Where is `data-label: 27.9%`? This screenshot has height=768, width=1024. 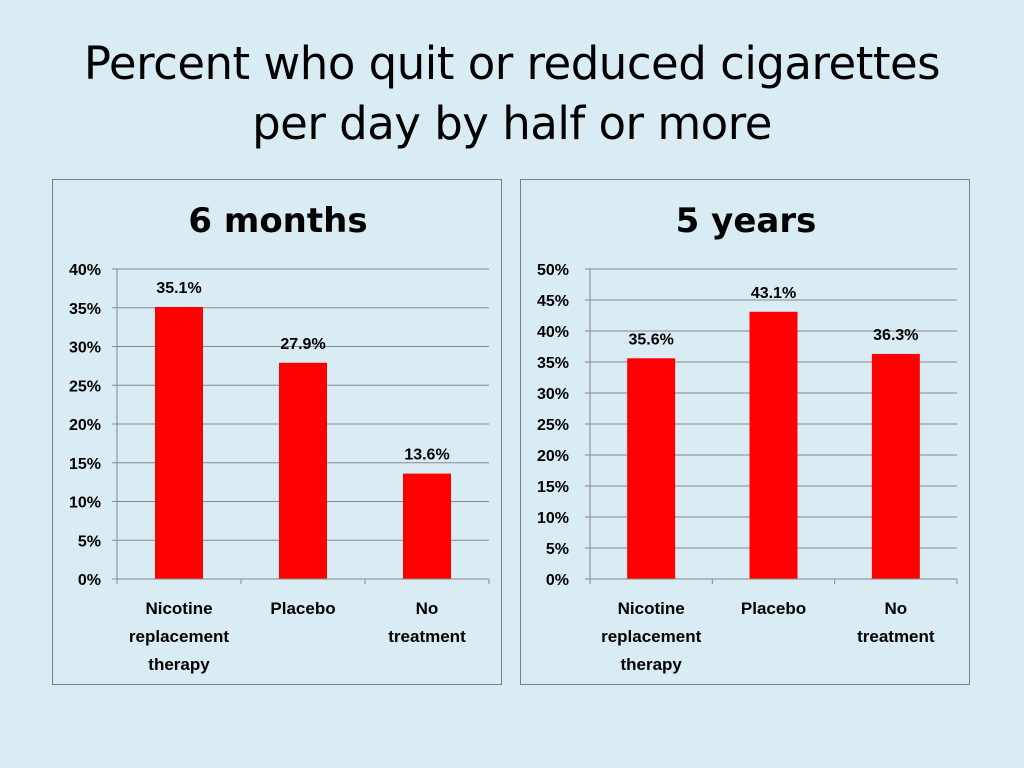 data-label: 27.9% is located at coordinates (302, 344).